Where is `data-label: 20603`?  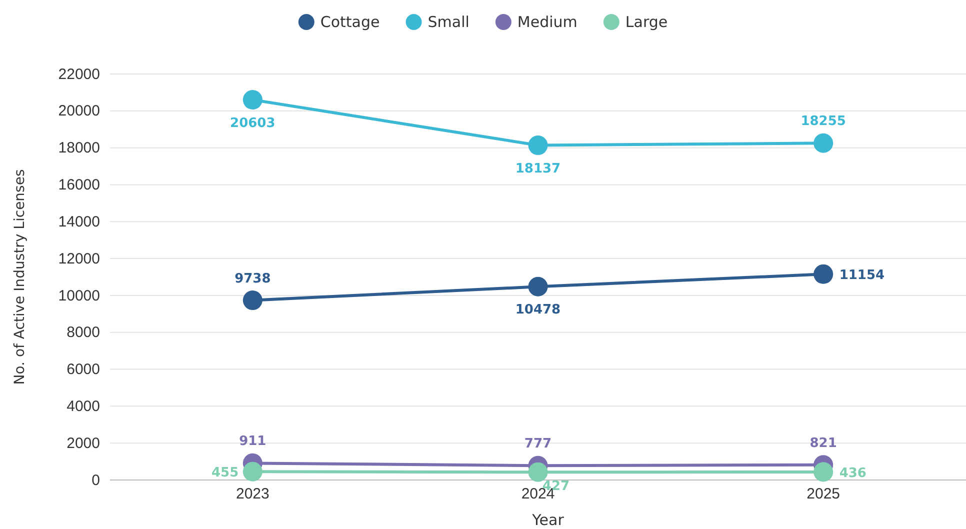 data-label: 20603 is located at coordinates (253, 123).